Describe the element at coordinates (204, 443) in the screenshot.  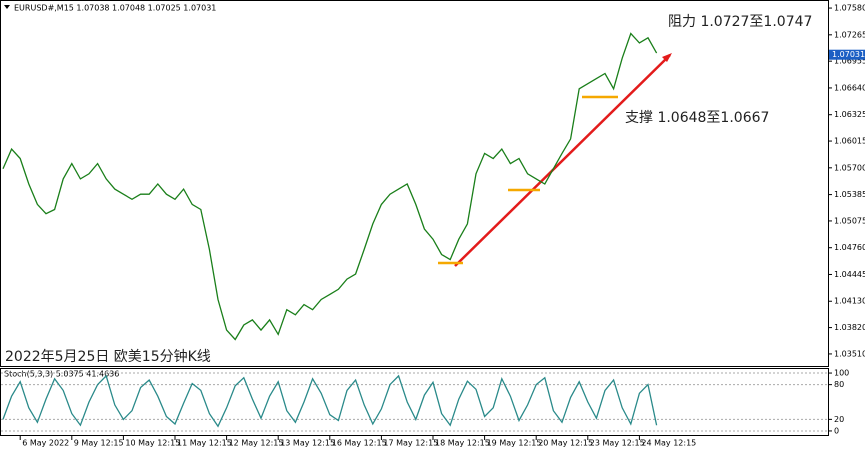
I see `x-tick-label: 11 May 12:15` at that location.